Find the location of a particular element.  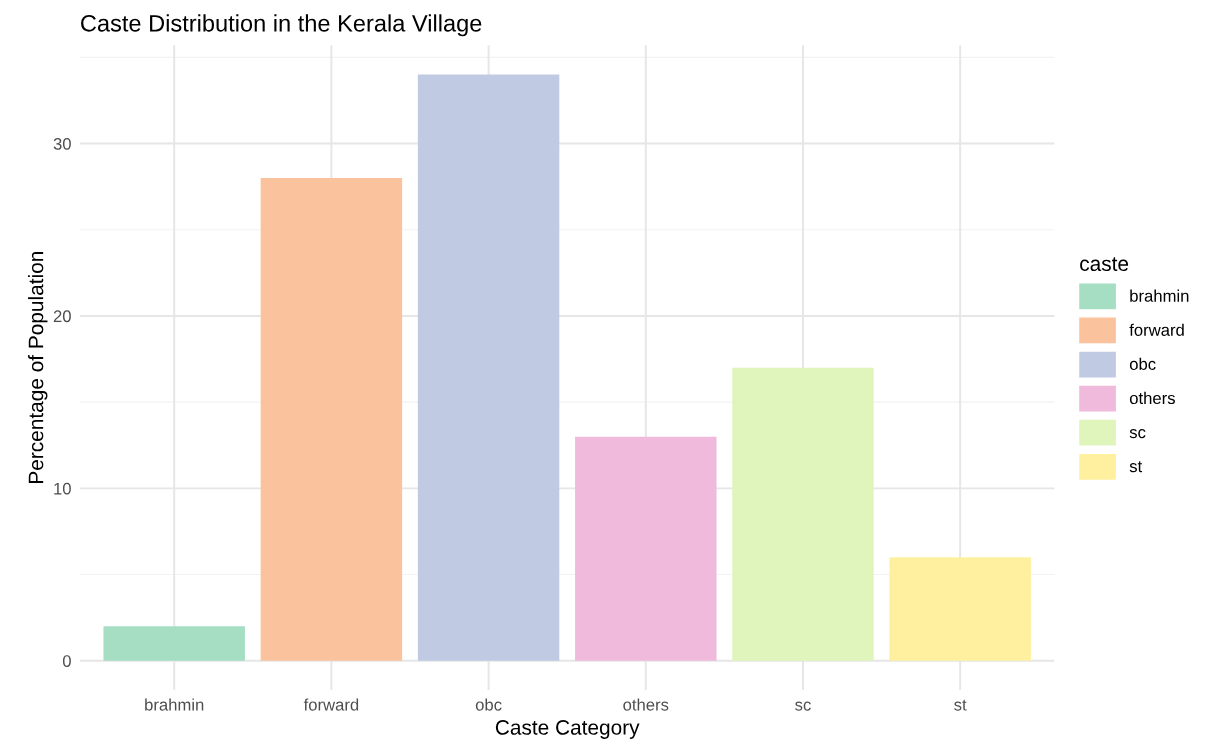

x-tick-label: others is located at coordinates (646, 704).